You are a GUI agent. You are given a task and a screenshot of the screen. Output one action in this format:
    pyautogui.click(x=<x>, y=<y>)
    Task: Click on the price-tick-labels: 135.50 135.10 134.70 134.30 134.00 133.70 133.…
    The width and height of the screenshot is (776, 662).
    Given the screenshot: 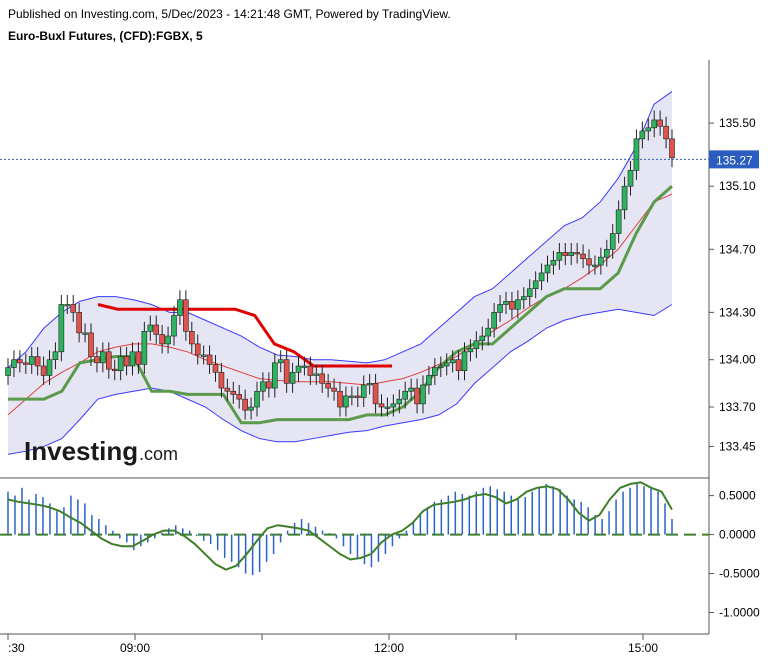 What is the action you would take?
    pyautogui.click(x=732, y=284)
    